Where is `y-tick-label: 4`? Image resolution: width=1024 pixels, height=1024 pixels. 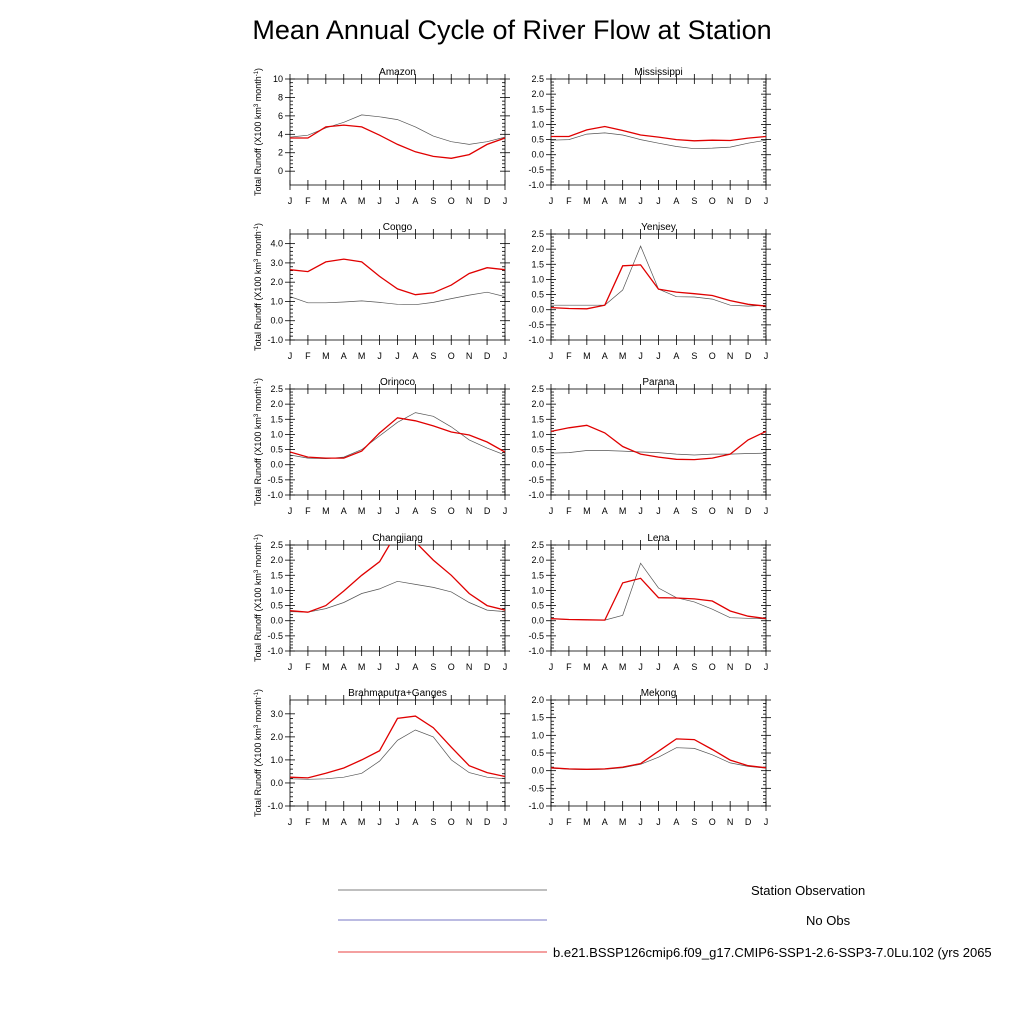
y-tick-label: 4 is located at coordinates (280, 134).